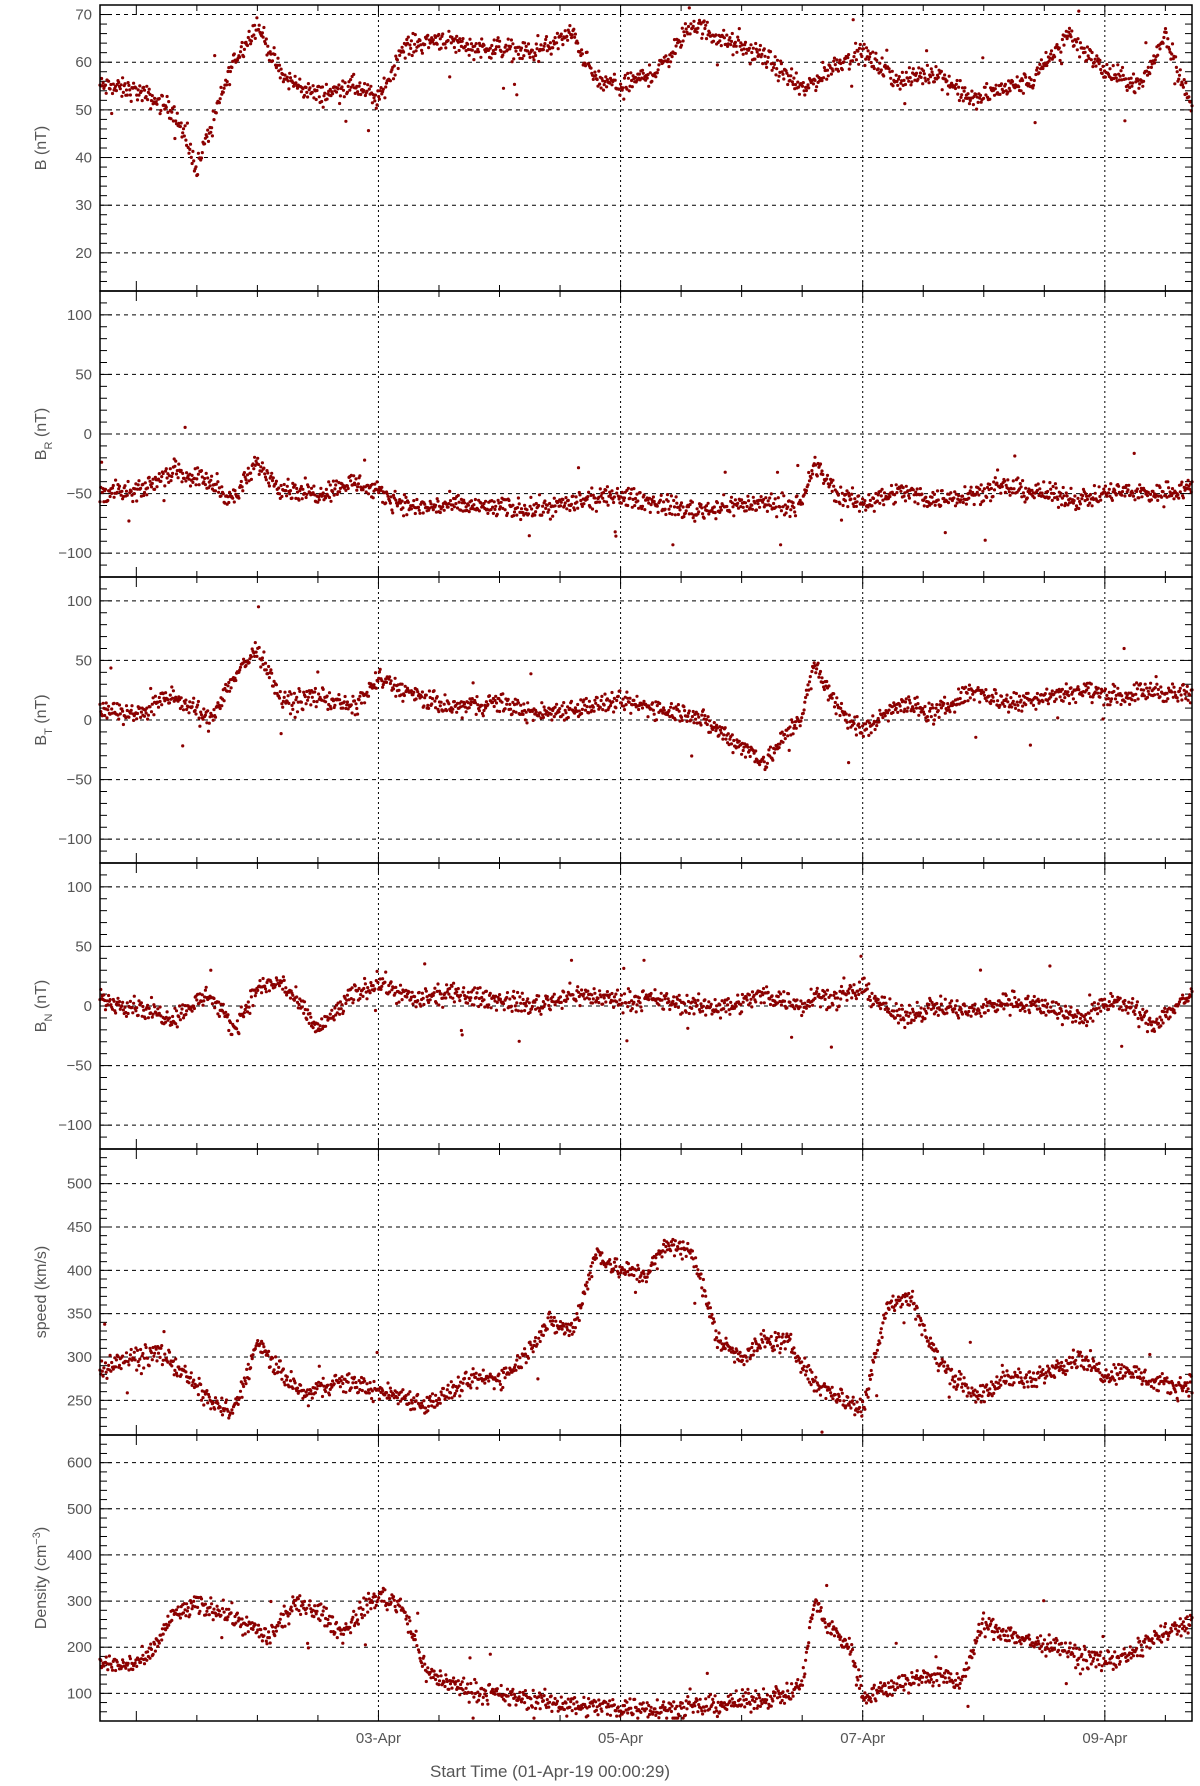  Describe the element at coordinates (646, 688) in the screenshot. I see `data-points` at that location.